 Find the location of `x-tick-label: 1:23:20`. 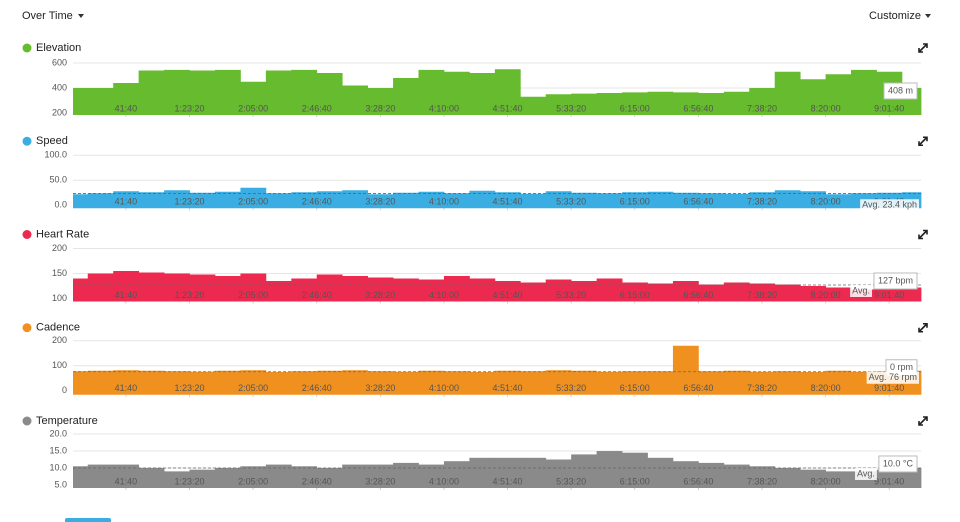

x-tick-label: 1:23:20 is located at coordinates (190, 108).